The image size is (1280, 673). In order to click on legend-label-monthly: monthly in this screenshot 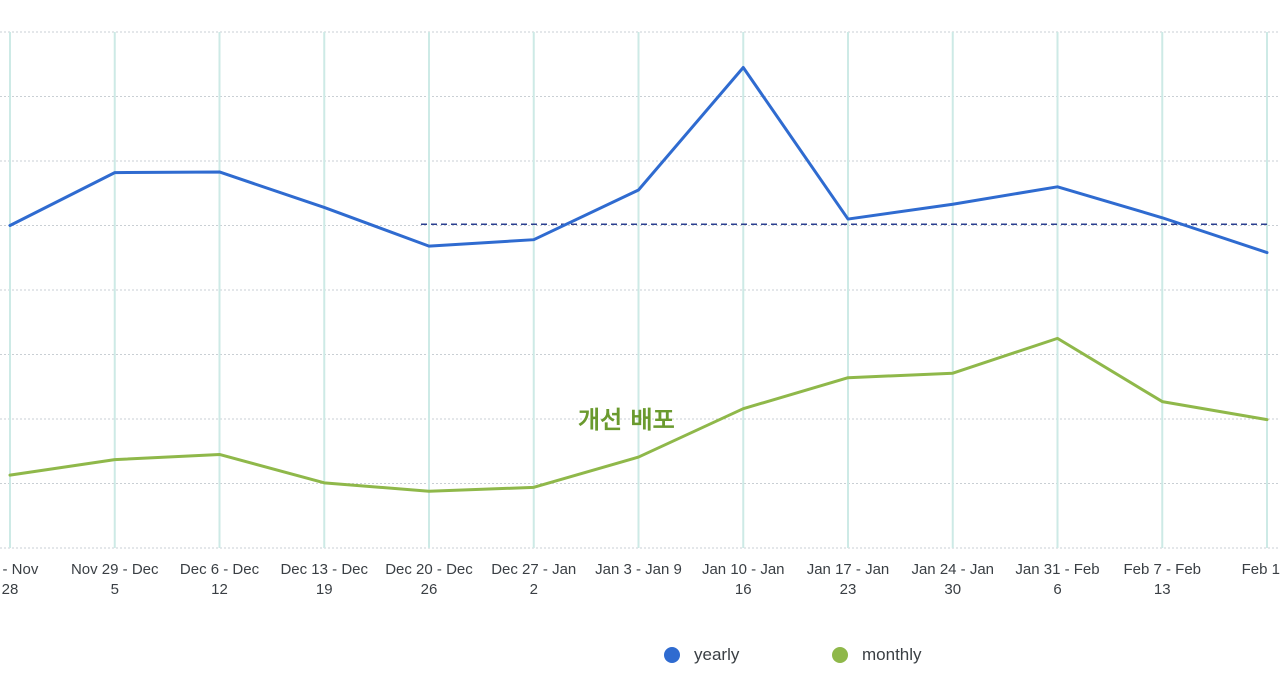, I will do `click(892, 654)`.